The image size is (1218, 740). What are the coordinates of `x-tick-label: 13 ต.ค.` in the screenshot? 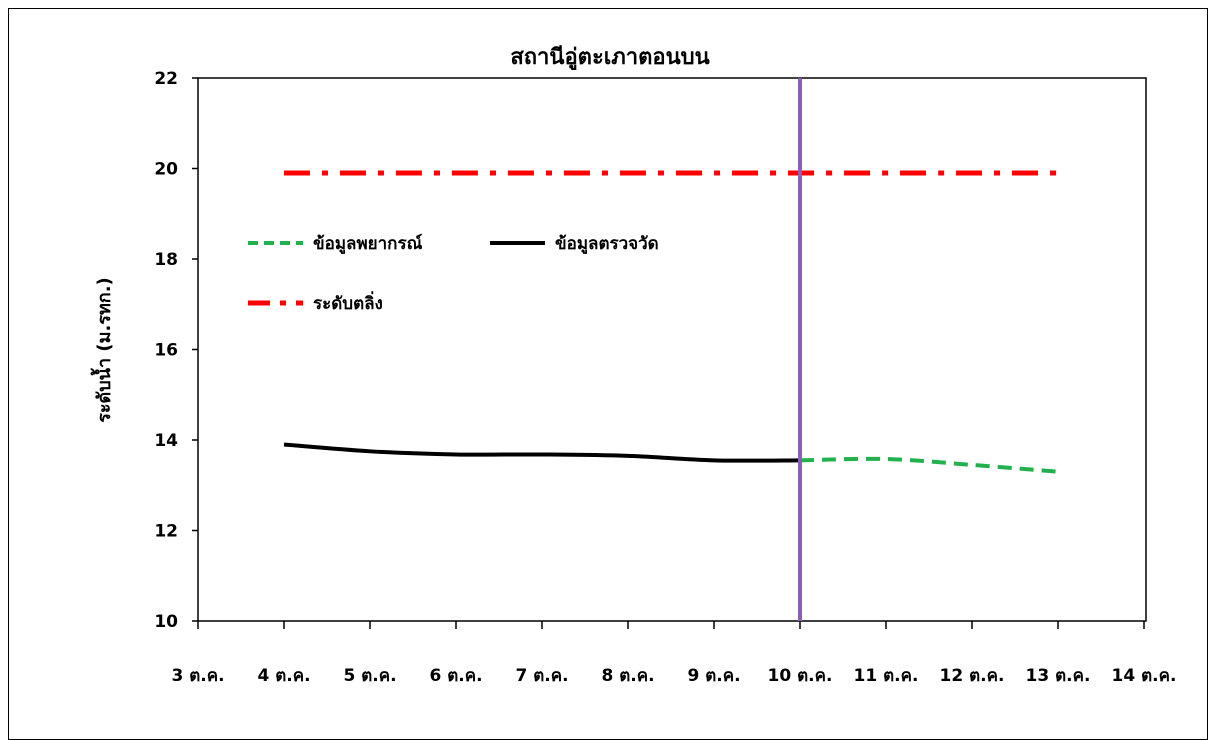 It's located at (1058, 676).